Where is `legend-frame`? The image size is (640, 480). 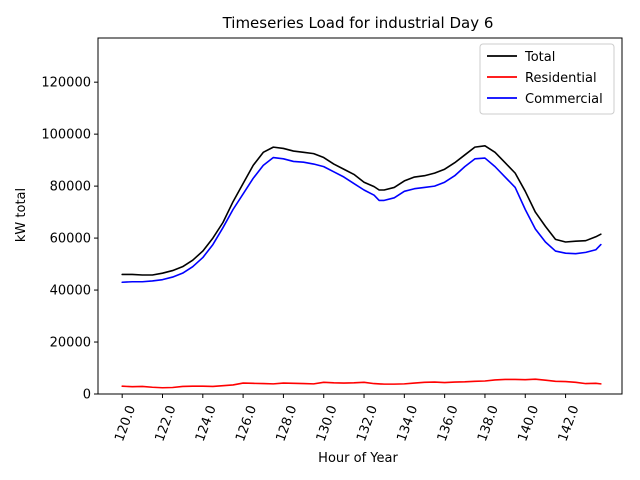 legend-frame is located at coordinates (547, 79).